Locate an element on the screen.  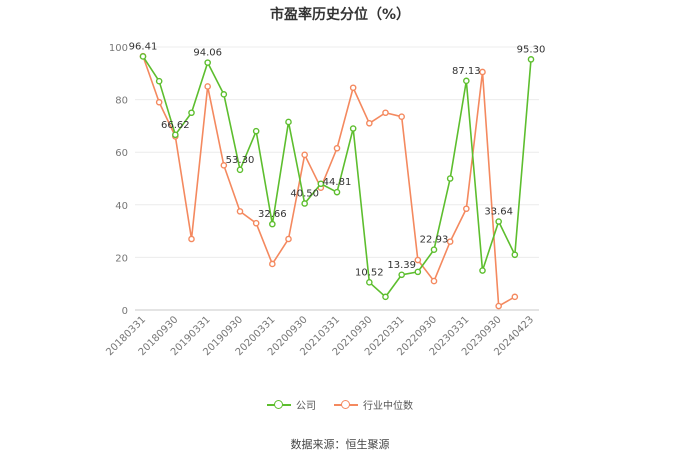
legend-item-industry-median: 行业中位数 is located at coordinates (373, 404).